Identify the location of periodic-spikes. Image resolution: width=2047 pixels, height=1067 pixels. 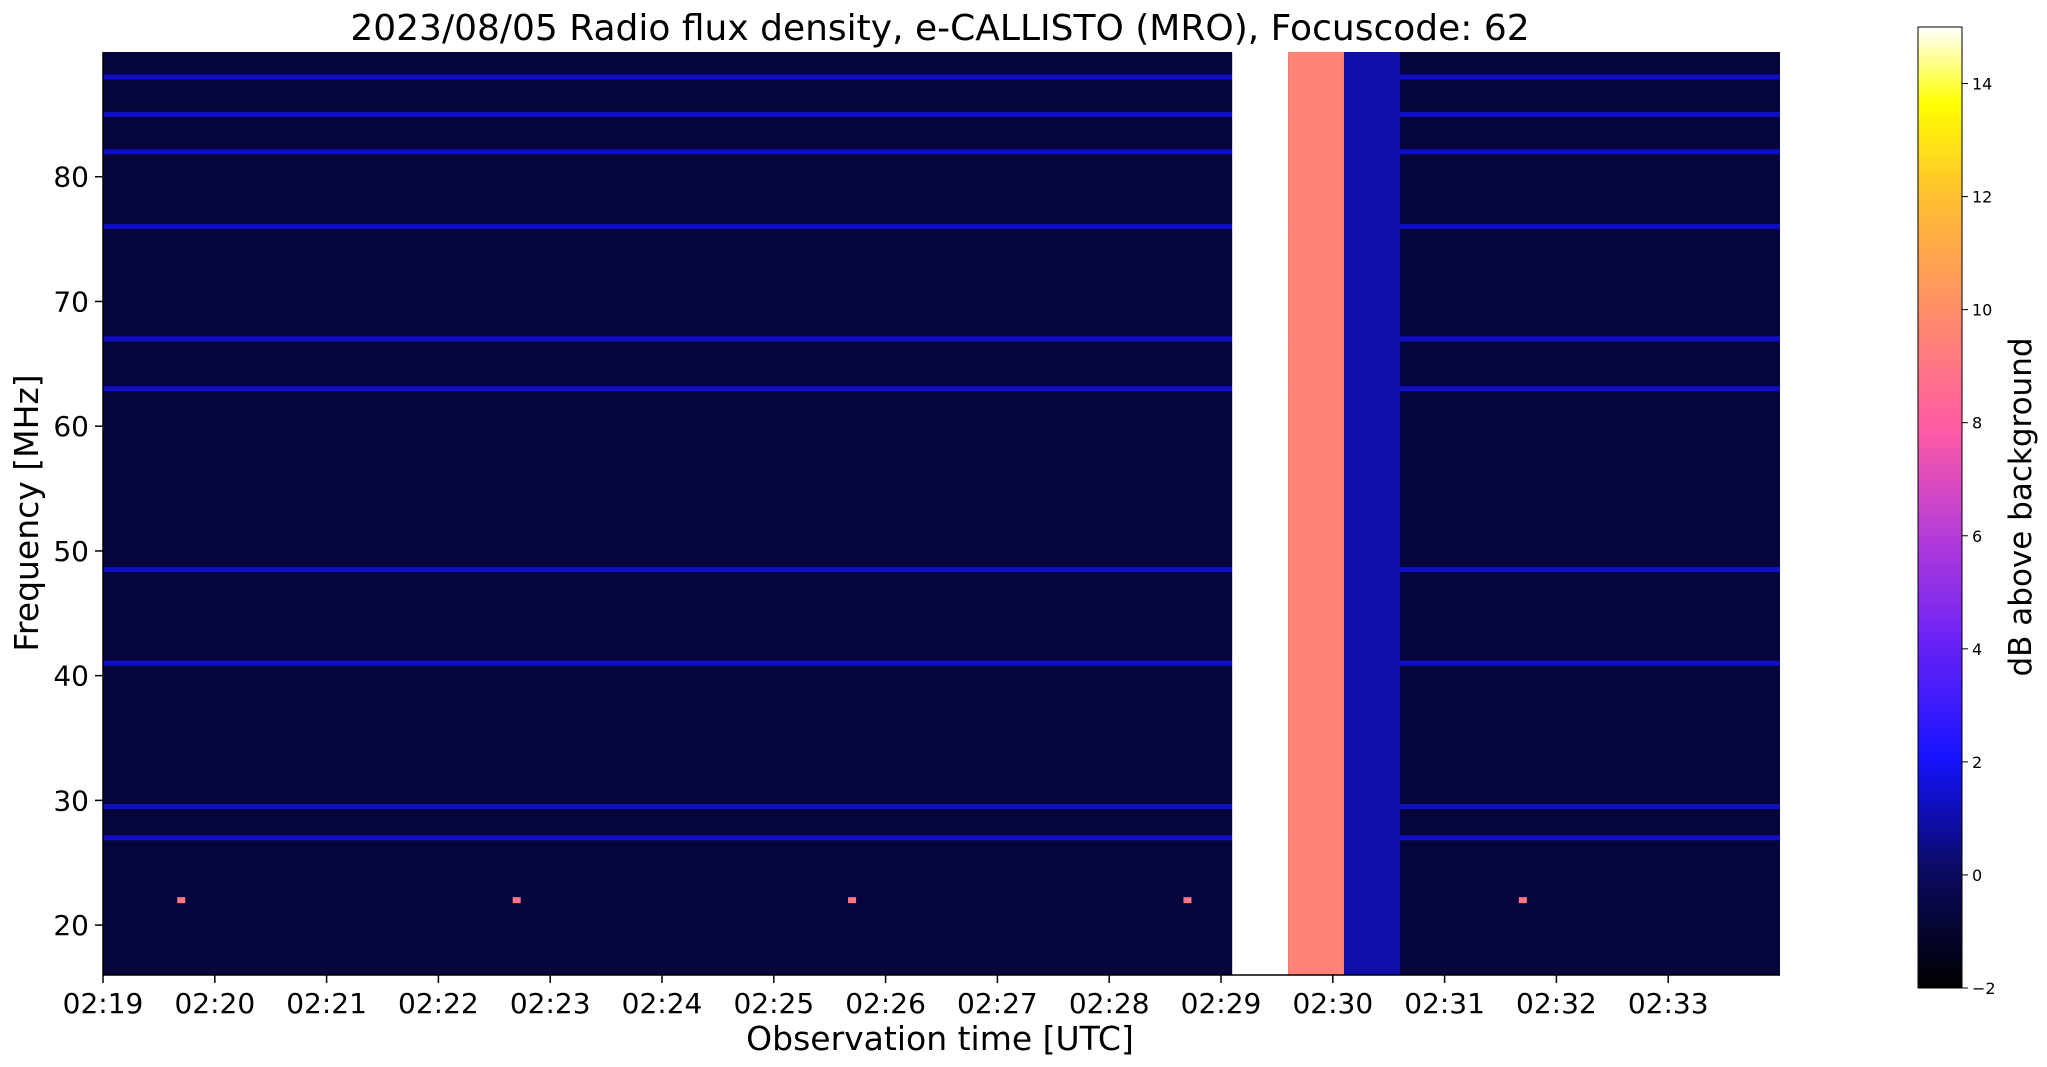
(852, 900).